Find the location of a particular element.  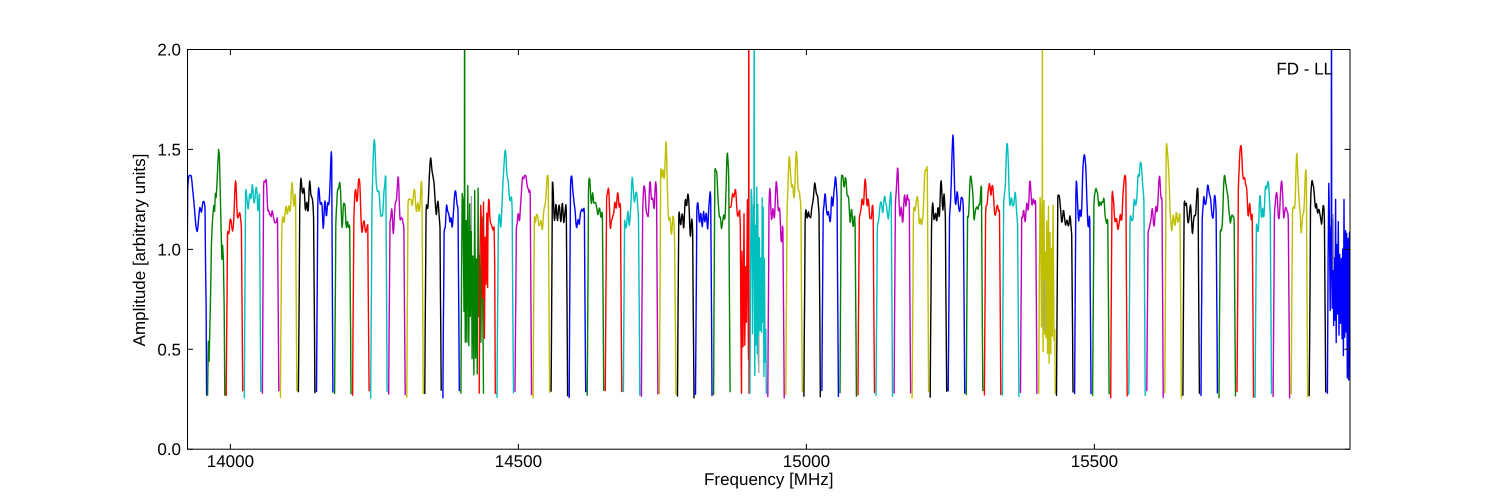

svg-text: FD - LL is located at coordinates (1304, 69).